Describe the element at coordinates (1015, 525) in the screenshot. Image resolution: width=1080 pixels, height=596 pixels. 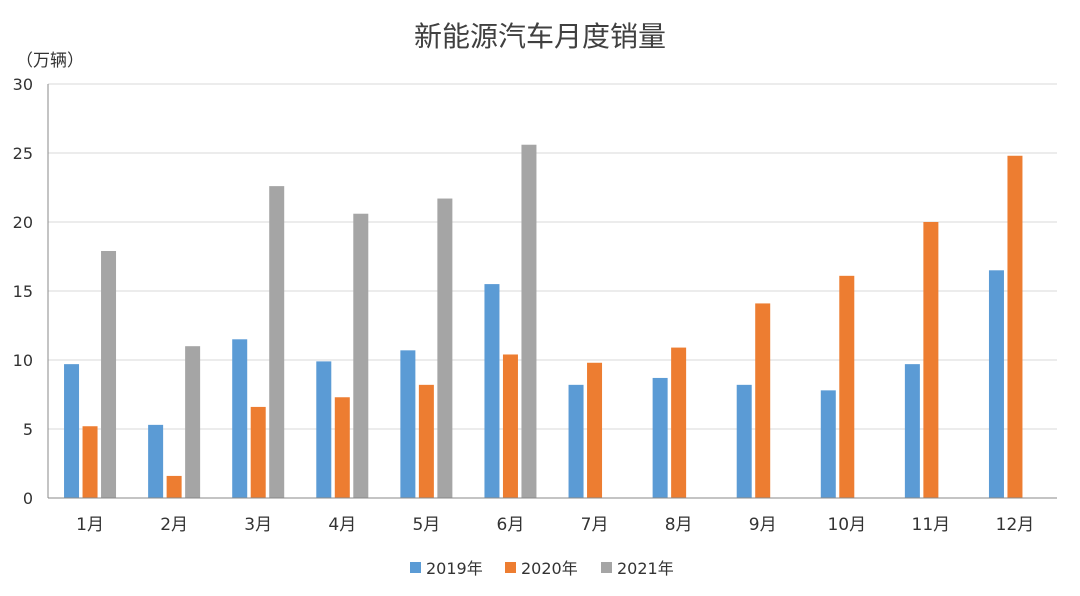
I see `x-tick-label: 12月` at that location.